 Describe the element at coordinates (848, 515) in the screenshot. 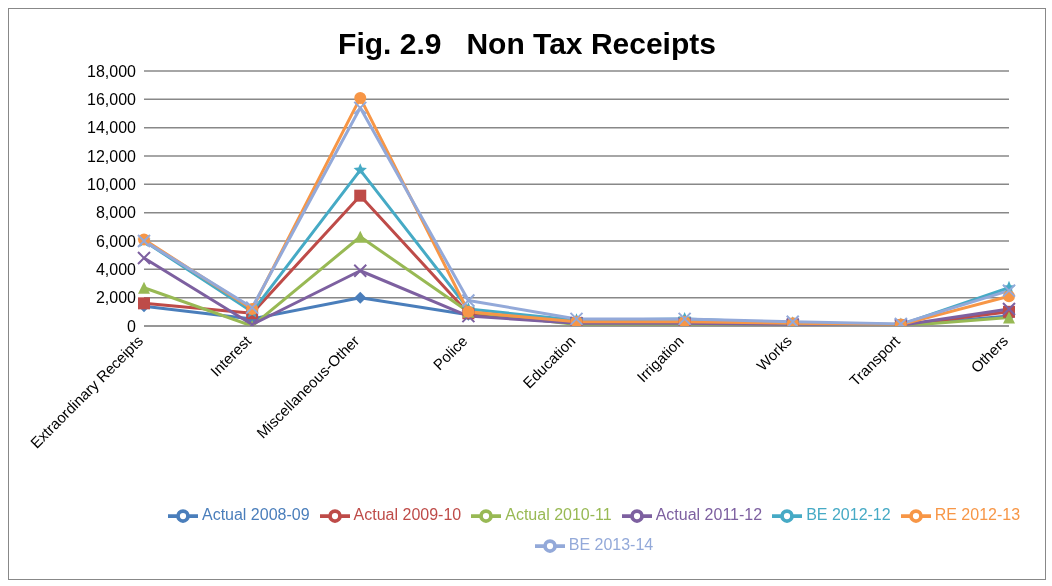

I see `legend-label: BE 2012-12` at that location.